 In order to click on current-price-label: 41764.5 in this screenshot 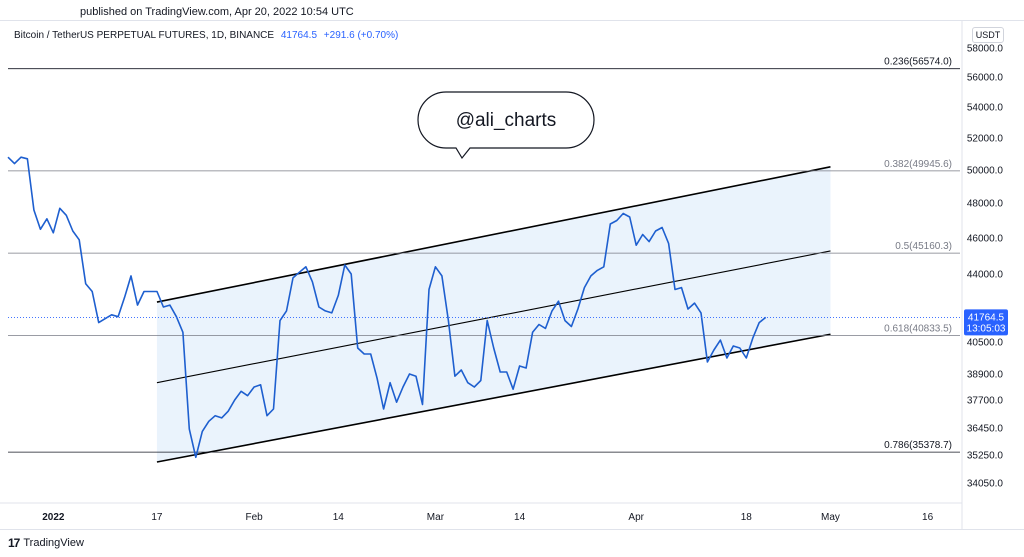, I will do `click(986, 317)`.